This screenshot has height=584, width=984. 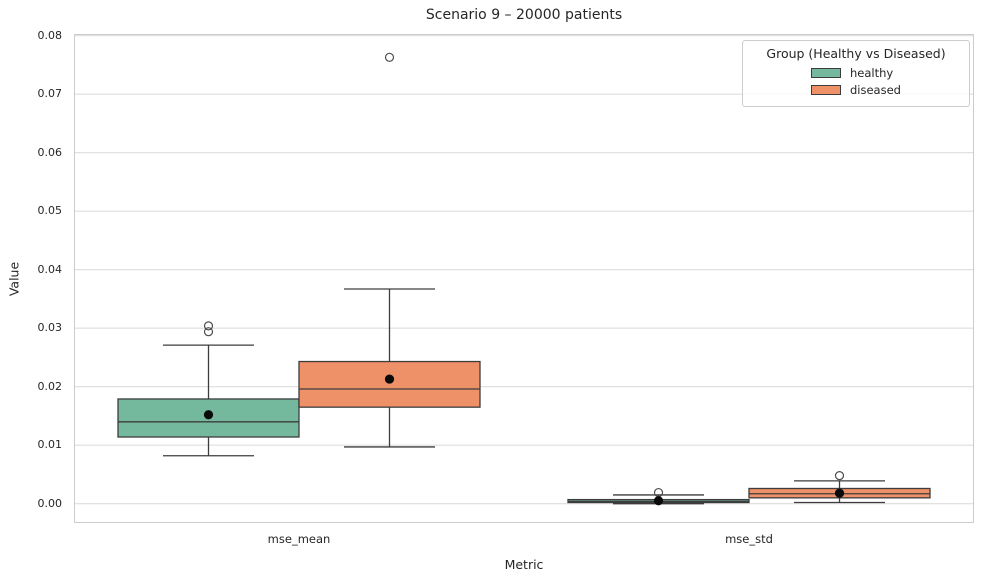 What do you see at coordinates (50, 503) in the screenshot?
I see `y-tick-label: 0.00` at bounding box center [50, 503].